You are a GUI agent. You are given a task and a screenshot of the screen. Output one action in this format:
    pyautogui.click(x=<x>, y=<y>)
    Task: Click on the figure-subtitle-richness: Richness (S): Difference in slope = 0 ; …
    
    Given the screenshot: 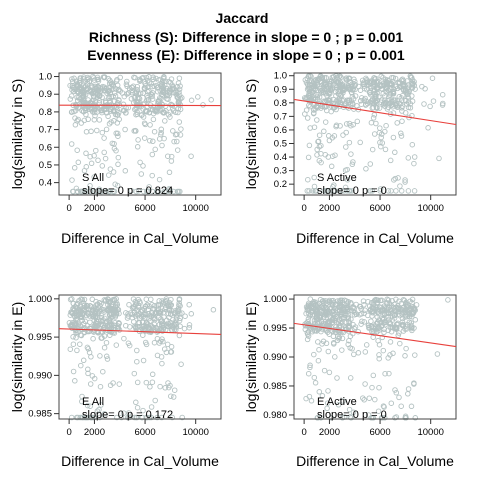 What is the action you would take?
    pyautogui.click(x=246, y=37)
    